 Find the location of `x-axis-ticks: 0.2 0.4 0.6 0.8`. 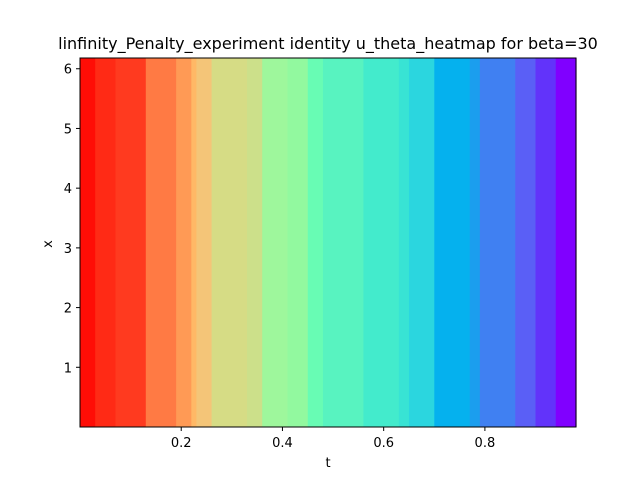

x-axis-ticks: 0.2 0.4 0.6 0.8 is located at coordinates (333, 439).